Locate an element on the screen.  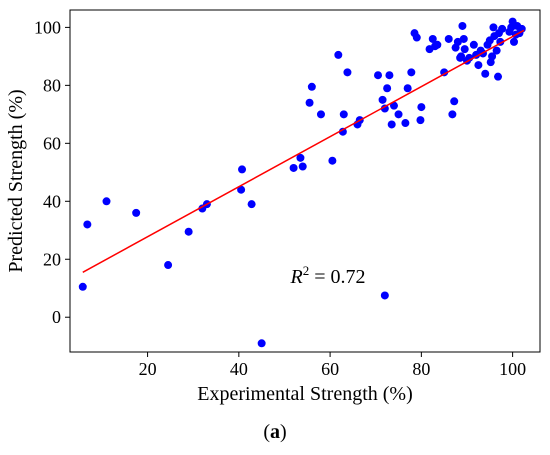
r-squared-symbol: R is located at coordinates (296, 277).